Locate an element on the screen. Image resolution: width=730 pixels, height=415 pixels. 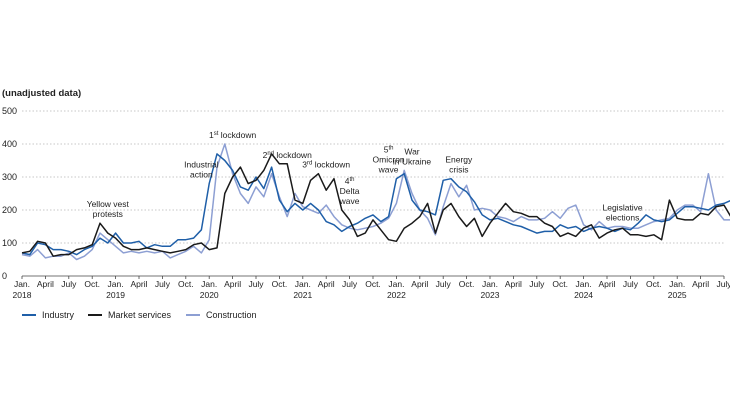
annotation-energy-crisis: Energy crisis is located at coordinates (459, 165).